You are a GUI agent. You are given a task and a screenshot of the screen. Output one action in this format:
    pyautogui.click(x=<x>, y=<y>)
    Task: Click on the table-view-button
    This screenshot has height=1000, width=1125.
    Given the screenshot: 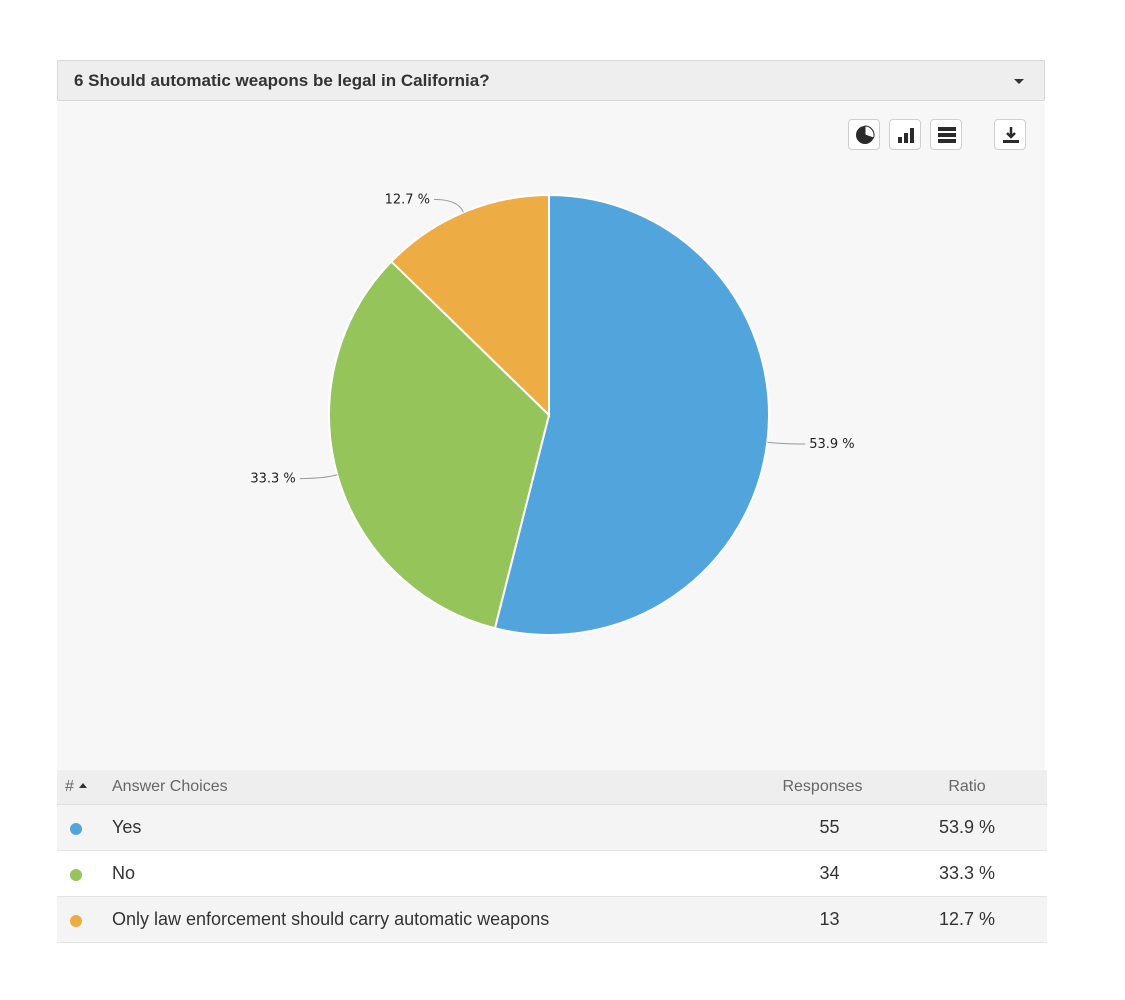 What is the action you would take?
    pyautogui.click(x=946, y=134)
    